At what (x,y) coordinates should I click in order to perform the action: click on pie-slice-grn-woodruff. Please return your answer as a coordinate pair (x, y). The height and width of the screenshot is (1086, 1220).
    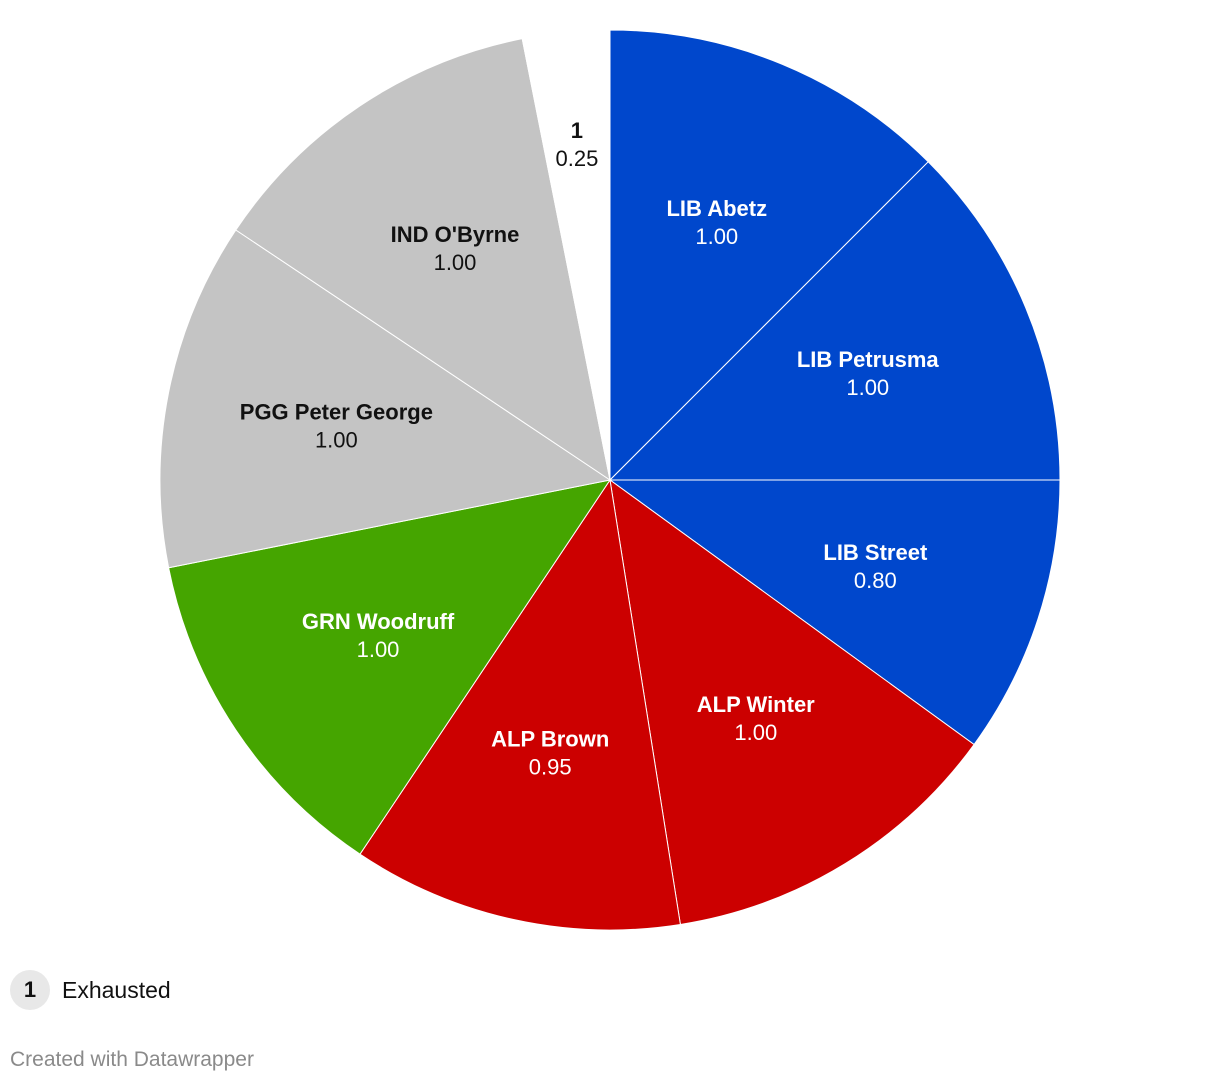
    Looking at the image, I should click on (390, 667).